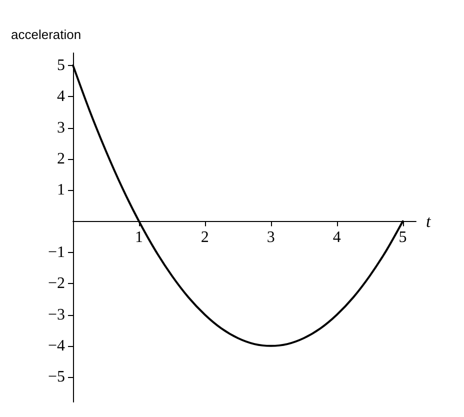  What do you see at coordinates (429, 221) in the screenshot?
I see `x-axis-title: t` at bounding box center [429, 221].